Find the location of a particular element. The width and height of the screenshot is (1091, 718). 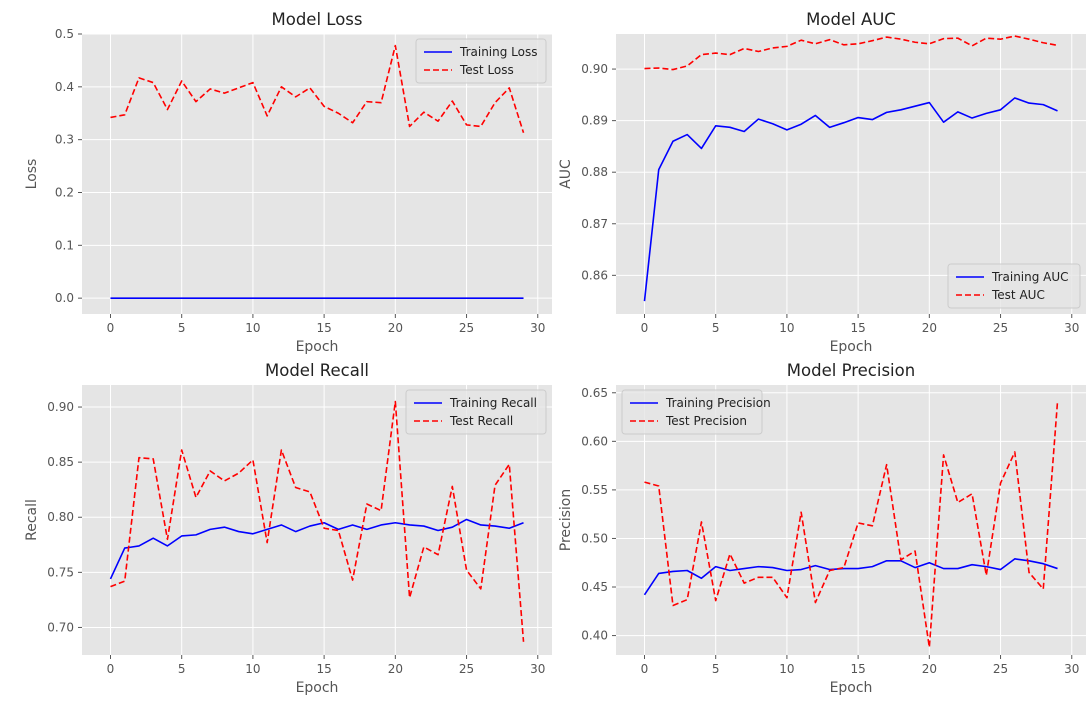

series-line-test-auc is located at coordinates (851, 53).